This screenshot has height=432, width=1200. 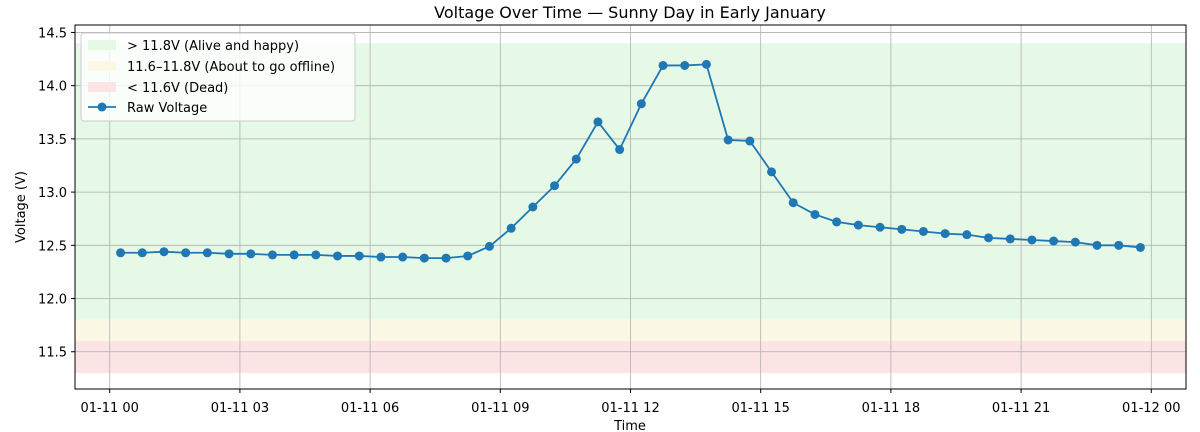 What do you see at coordinates (52, 300) in the screenshot?
I see `y-tick-label: 12.0` at bounding box center [52, 300].